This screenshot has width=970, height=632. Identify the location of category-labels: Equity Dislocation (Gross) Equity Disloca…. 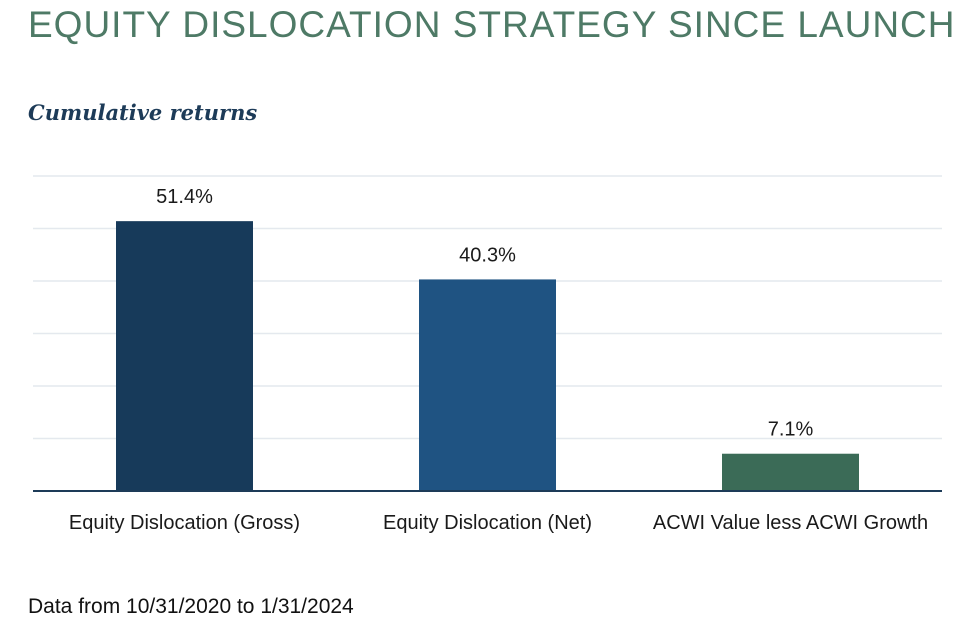
(498, 523).